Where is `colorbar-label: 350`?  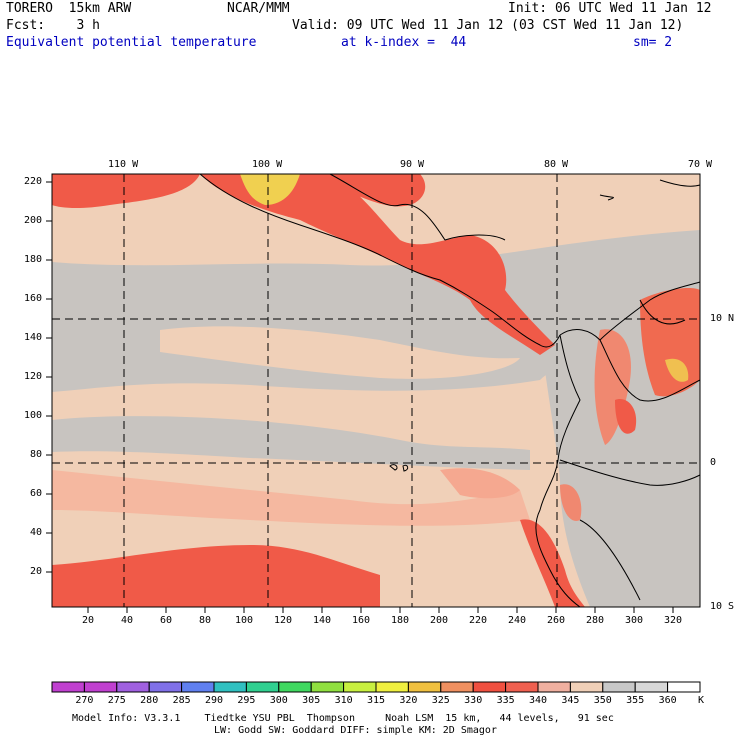
colorbar-label: 350 is located at coordinates (602, 700).